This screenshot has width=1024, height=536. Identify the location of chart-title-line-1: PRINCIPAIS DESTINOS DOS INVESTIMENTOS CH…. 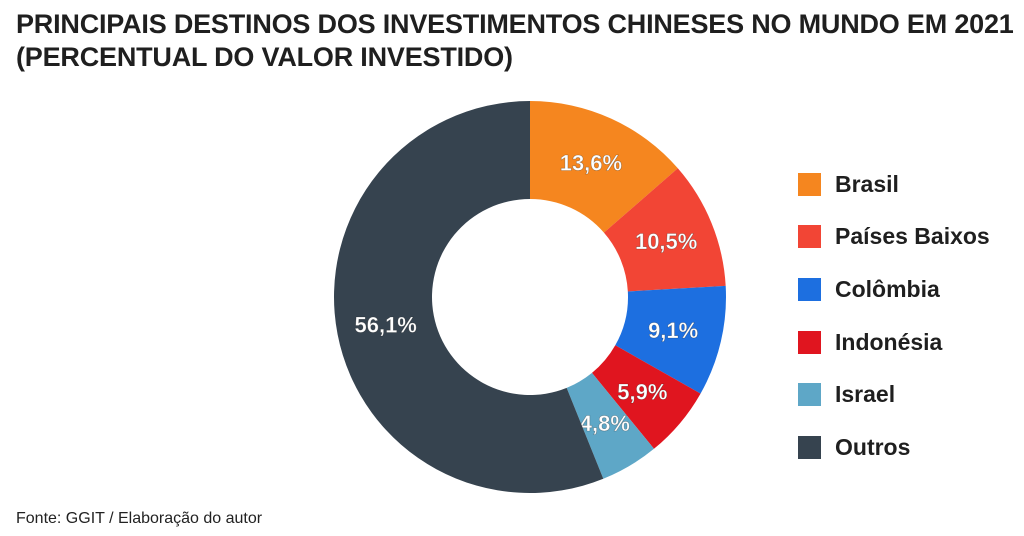
(515, 24).